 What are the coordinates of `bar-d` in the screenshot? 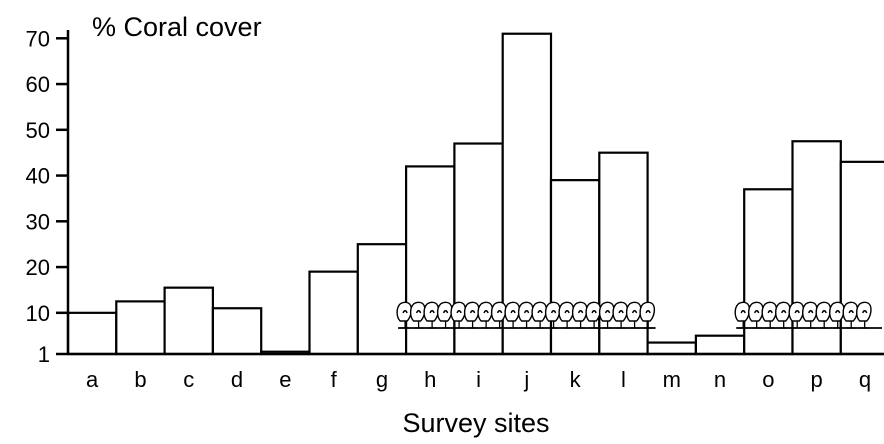 It's located at (237, 331).